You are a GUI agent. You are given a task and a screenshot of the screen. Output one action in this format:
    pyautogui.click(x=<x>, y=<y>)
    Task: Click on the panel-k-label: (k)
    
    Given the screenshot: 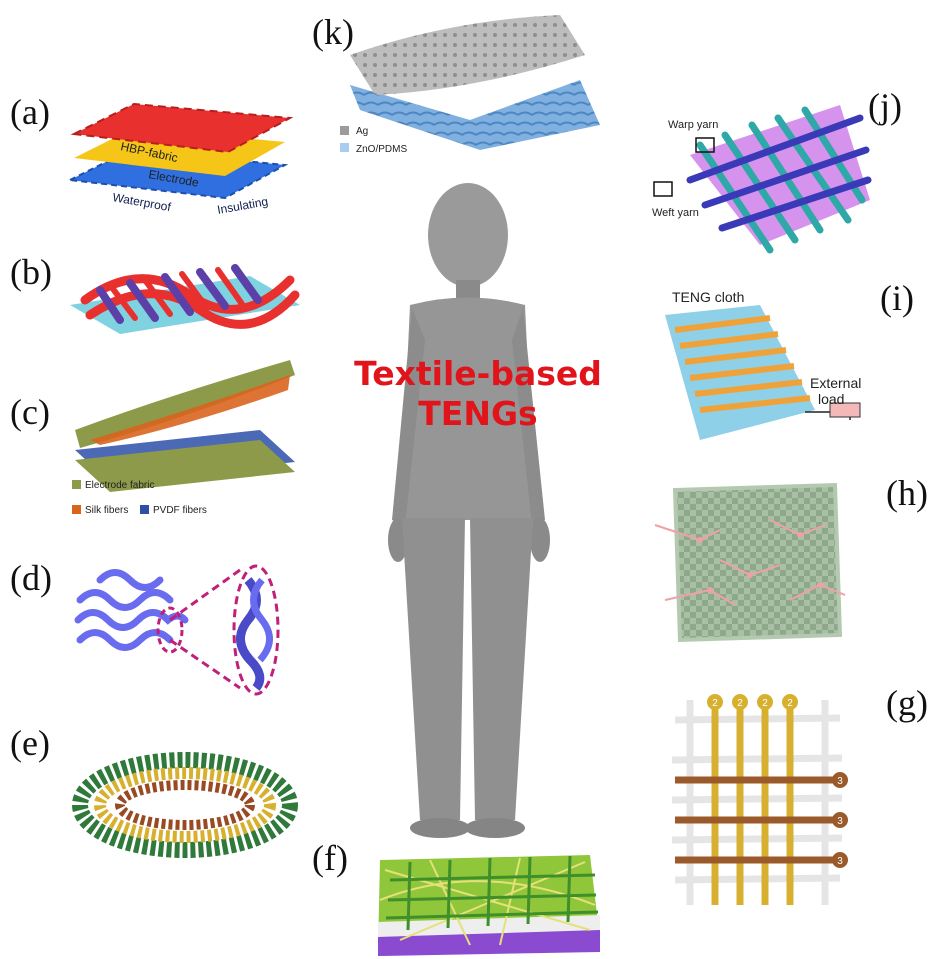 What is the action you would take?
    pyautogui.click(x=333, y=32)
    